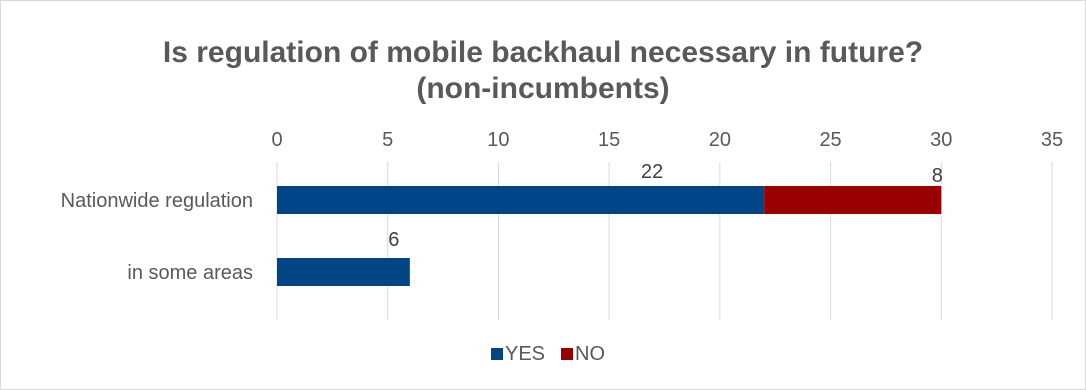 This screenshot has height=390, width=1086. Describe the element at coordinates (567, 354) in the screenshot. I see `legend-swatch-no` at that location.